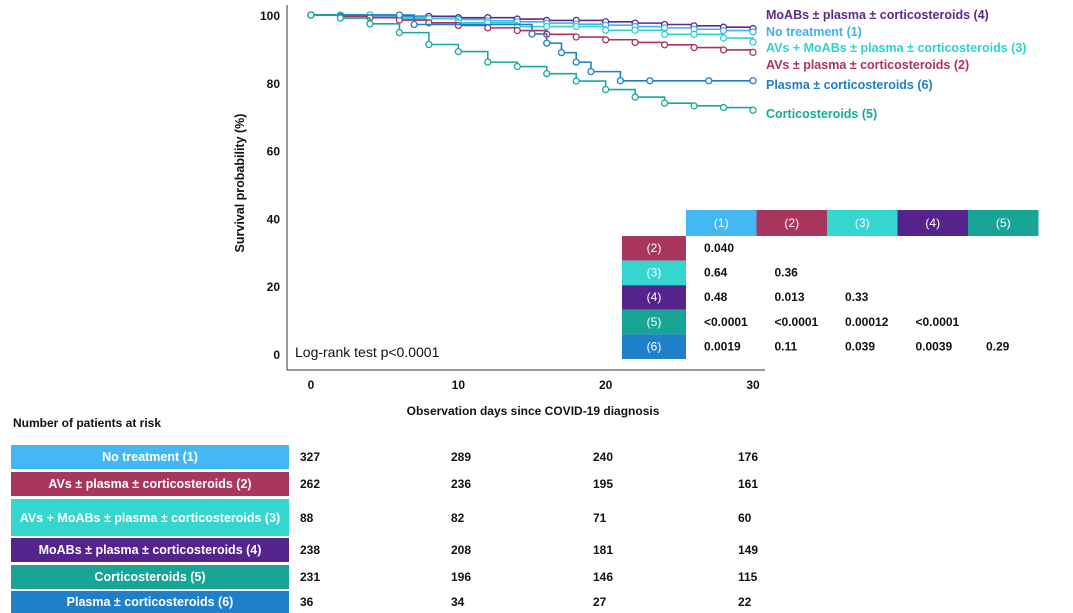 This screenshot has height=613, width=1073. What do you see at coordinates (603, 484) in the screenshot?
I see `risk-count: 195` at bounding box center [603, 484].